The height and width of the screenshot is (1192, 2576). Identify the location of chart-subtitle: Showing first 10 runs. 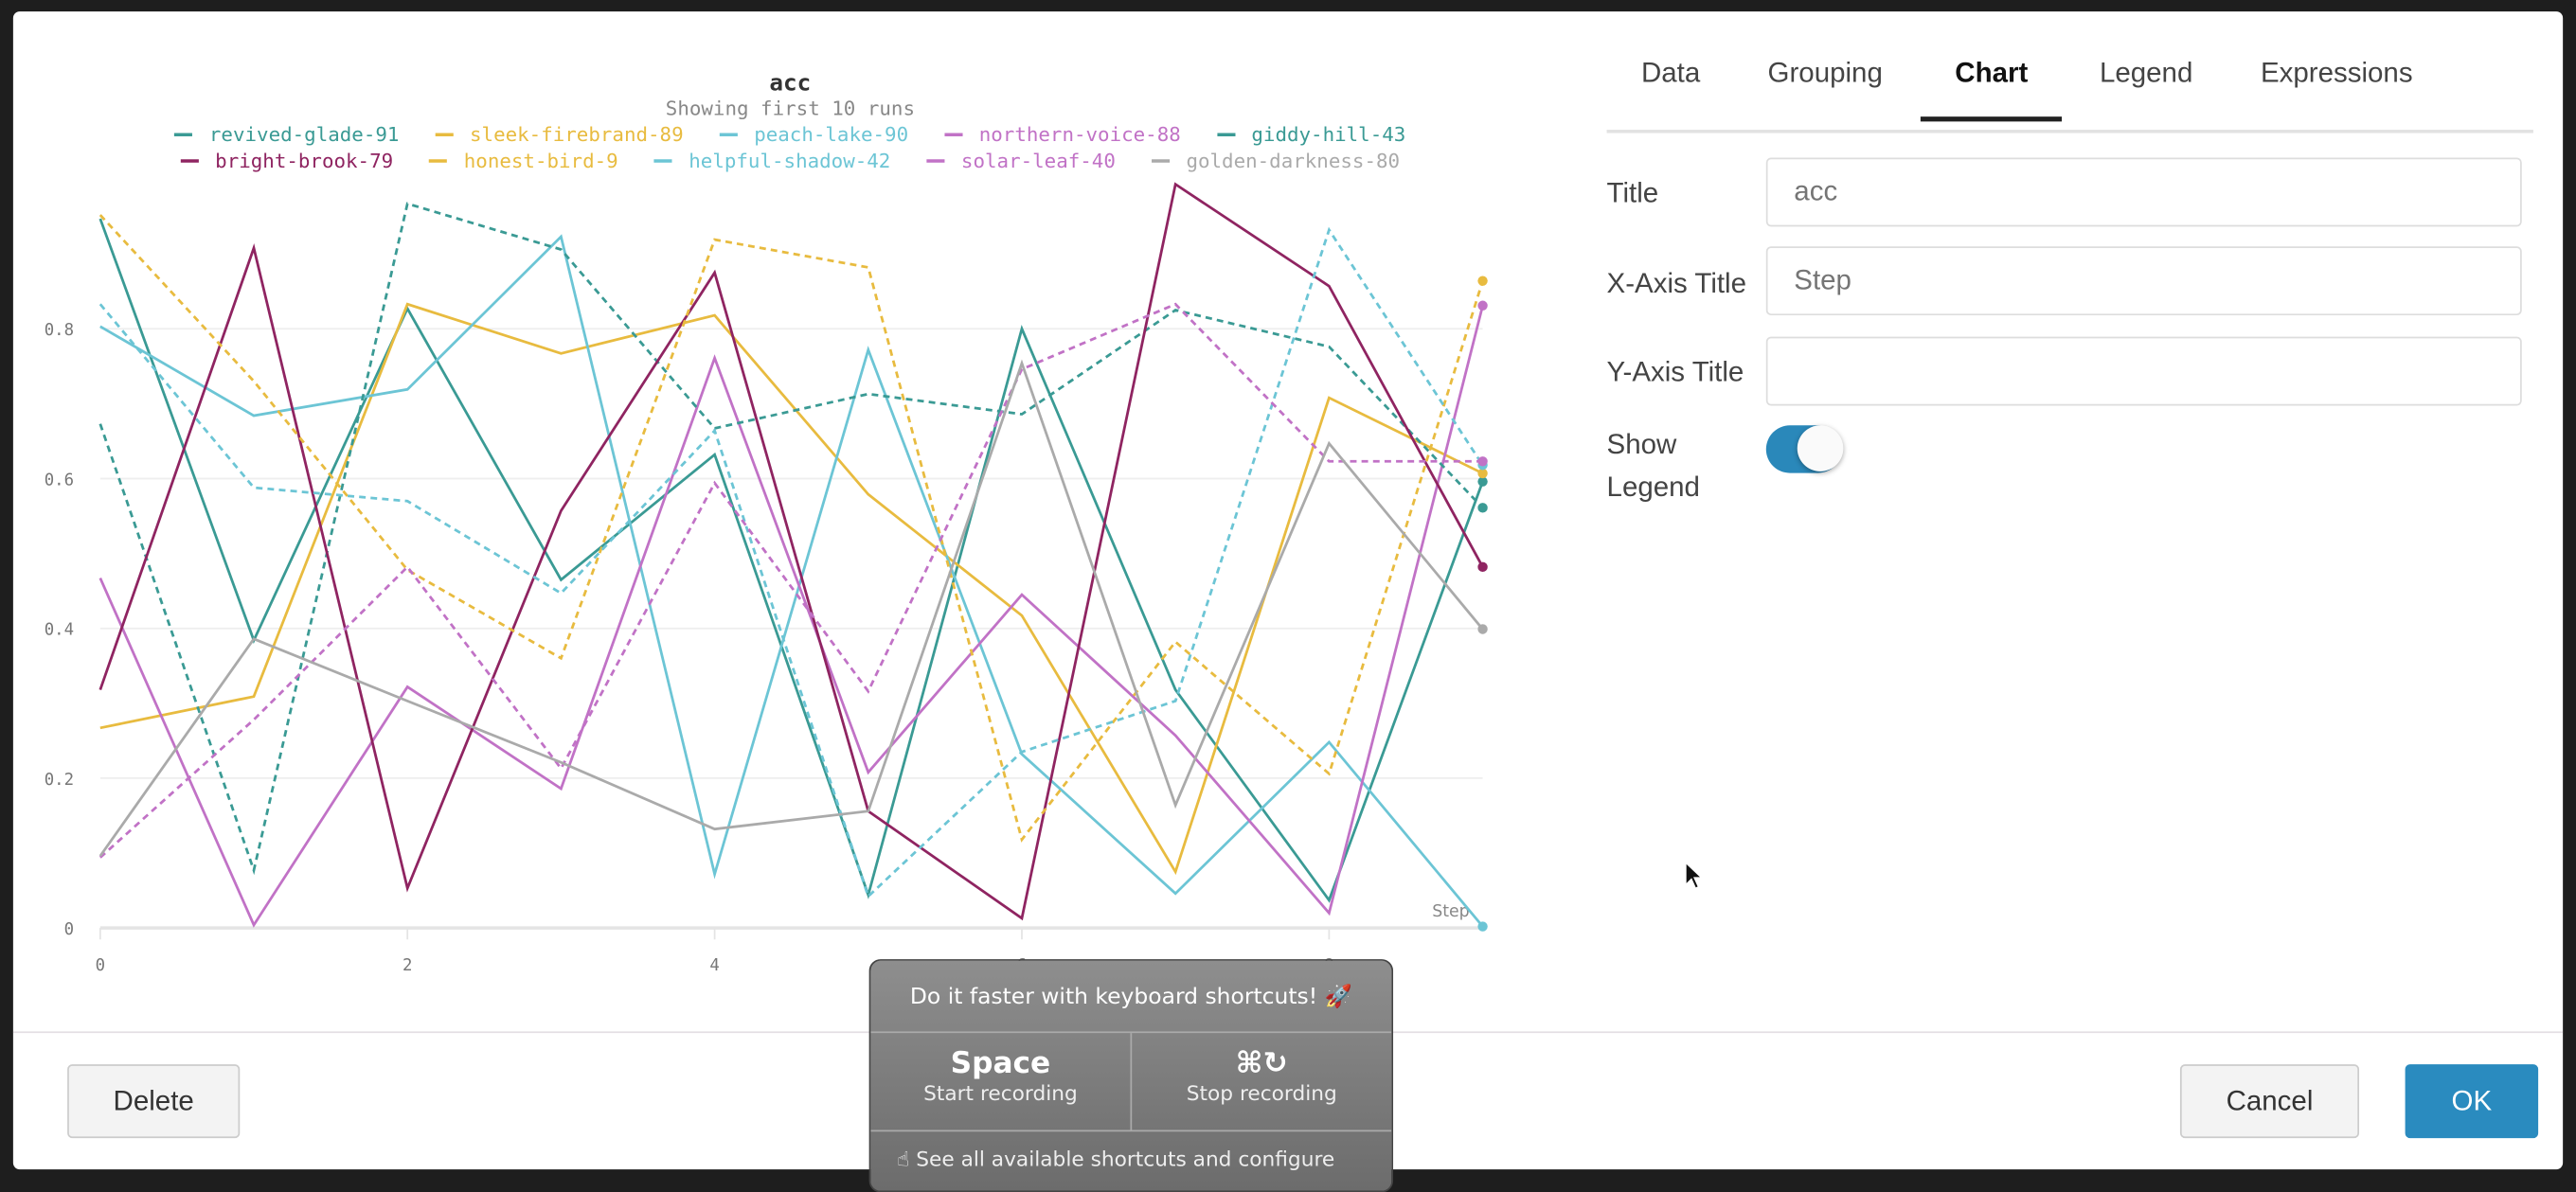
(790, 109).